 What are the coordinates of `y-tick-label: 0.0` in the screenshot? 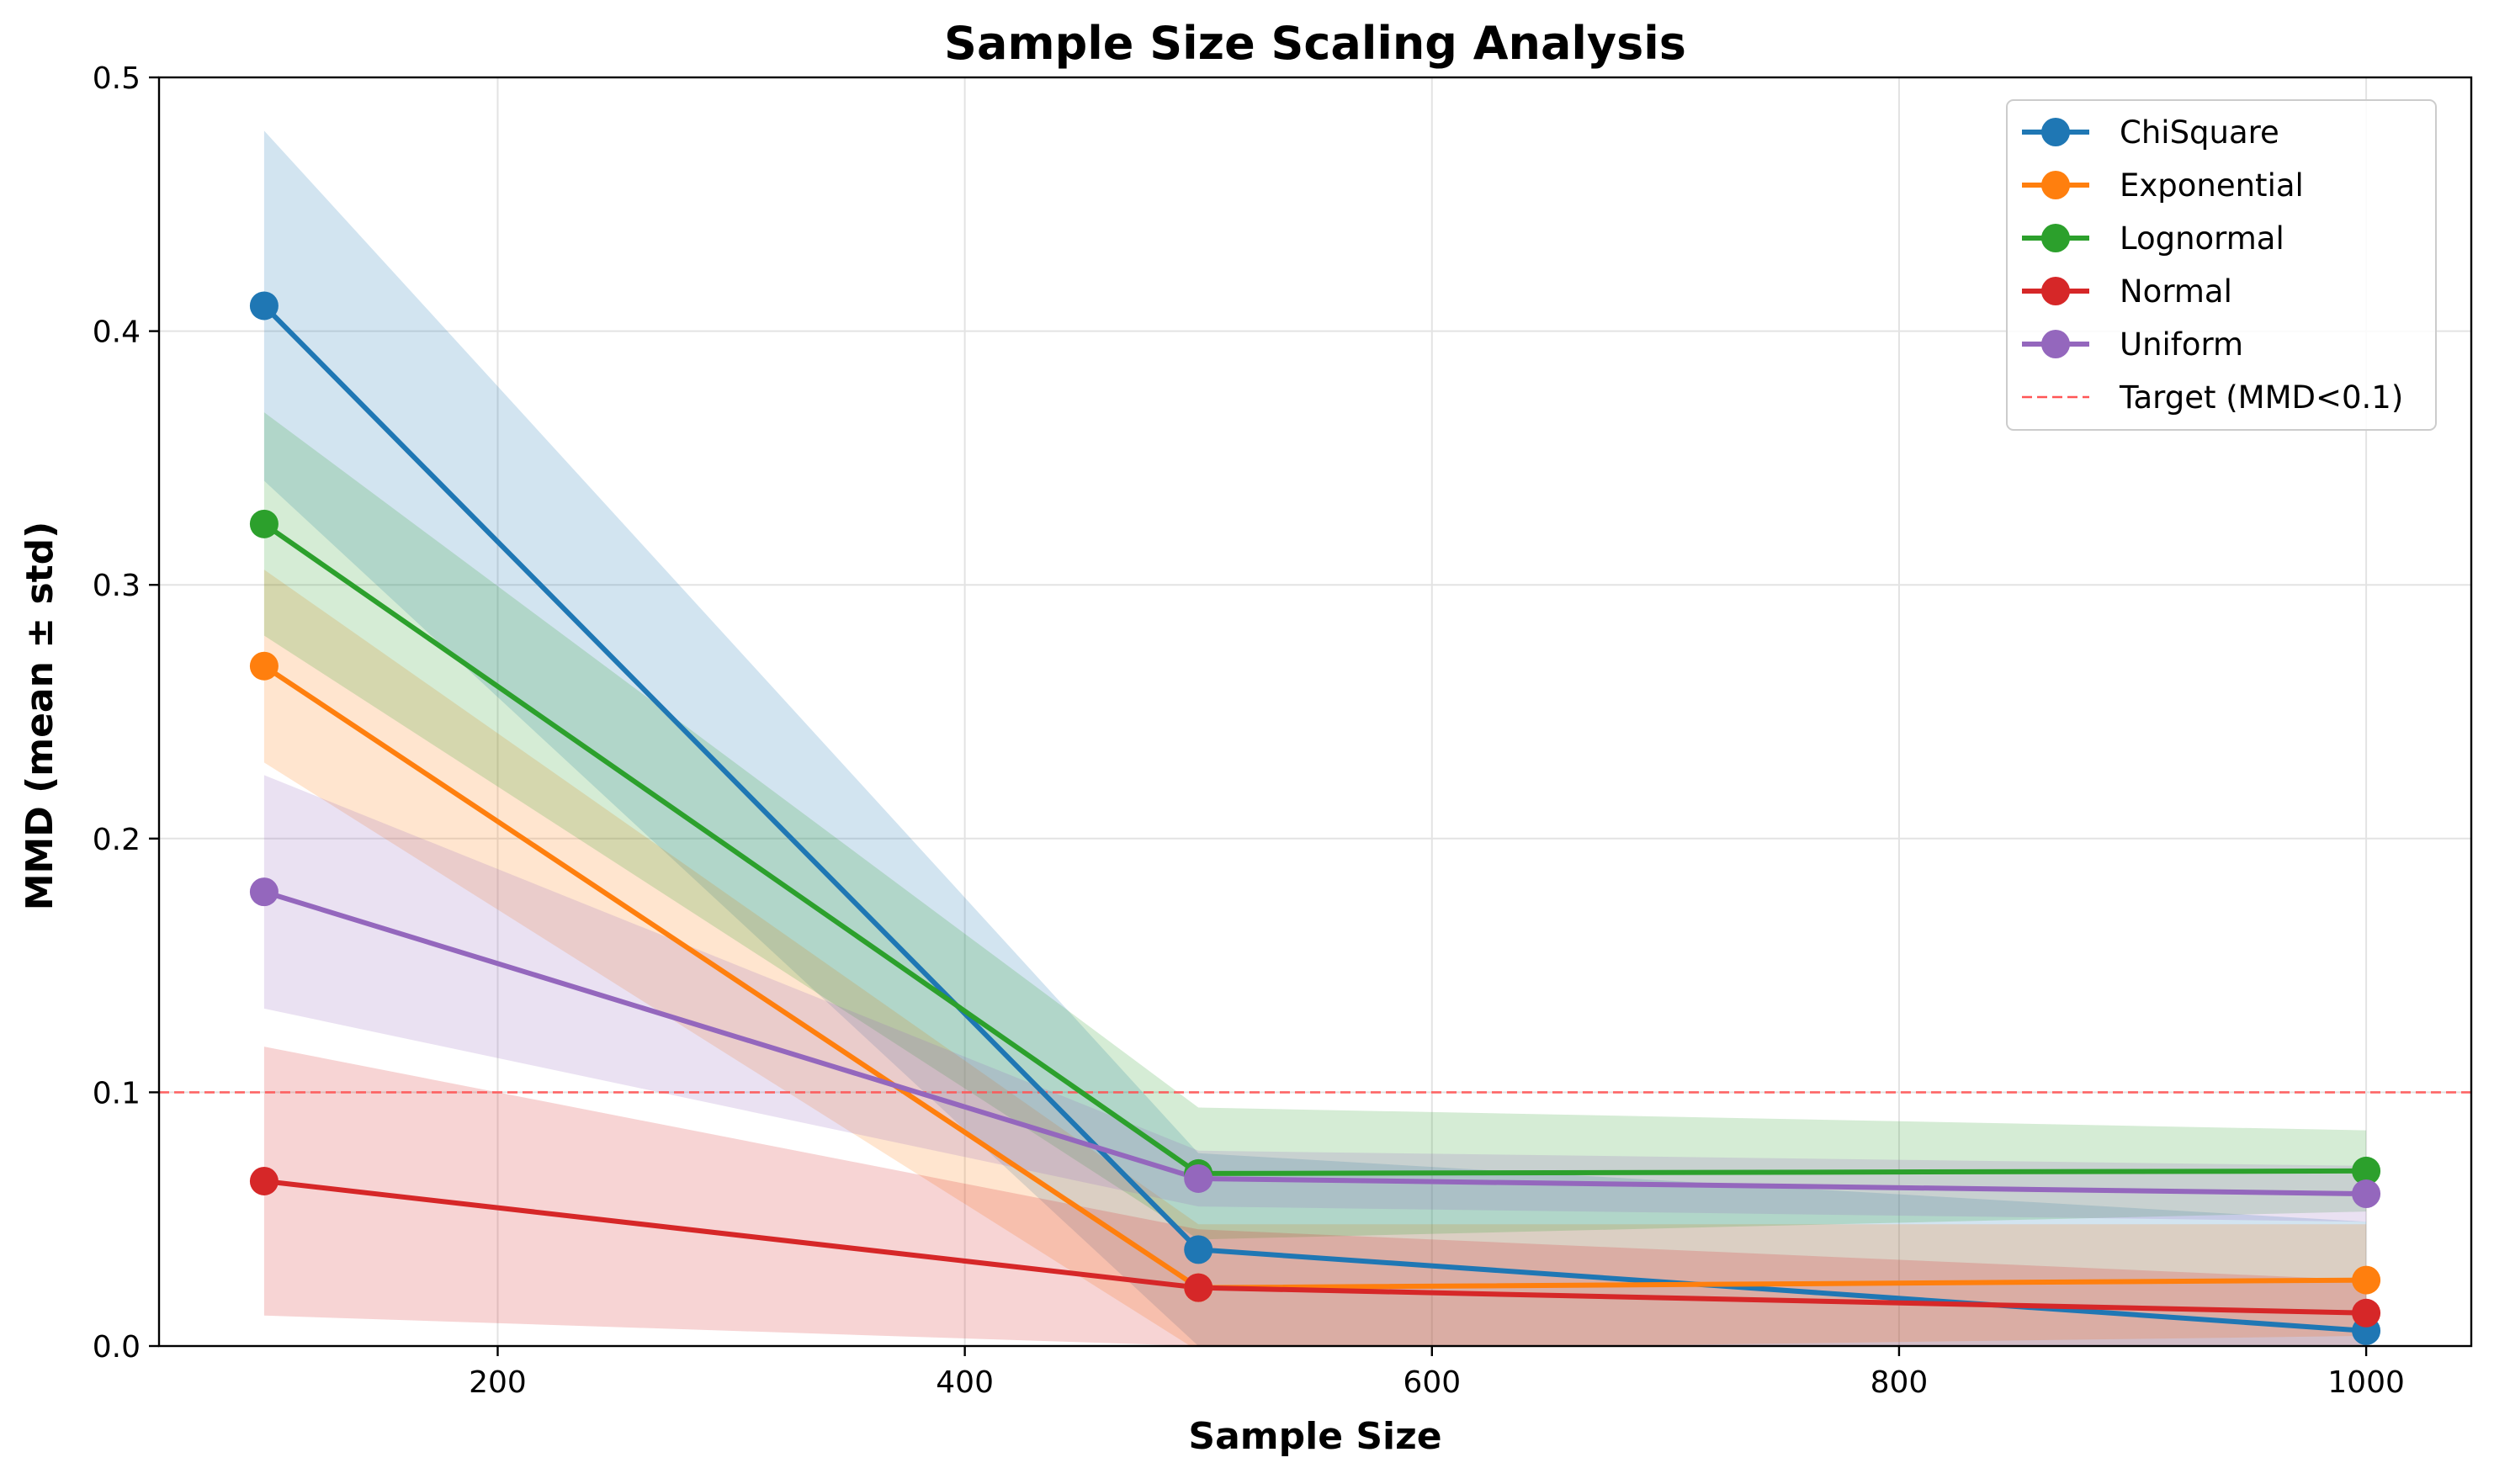 It's located at (117, 1347).